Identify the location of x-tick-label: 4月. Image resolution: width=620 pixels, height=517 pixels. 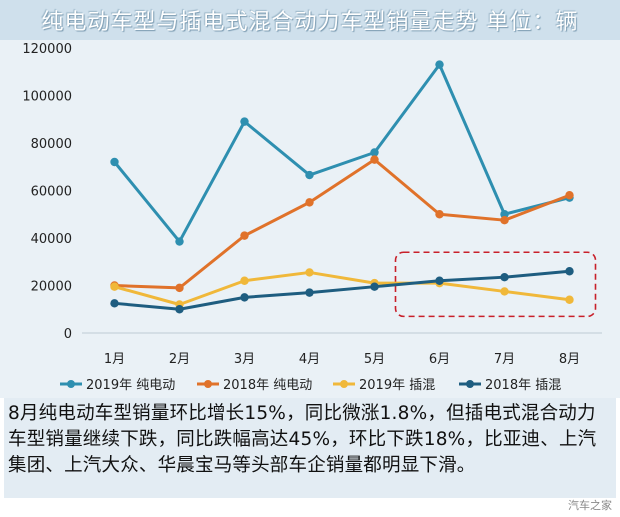
(309, 359).